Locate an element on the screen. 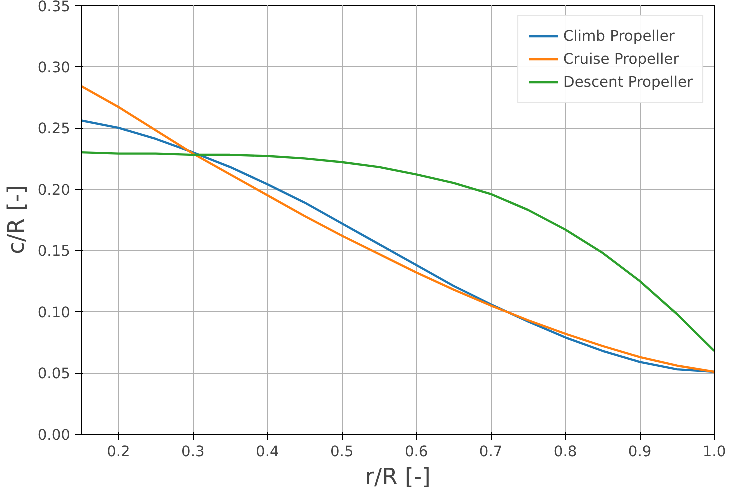 The width and height of the screenshot is (734, 493). x-tick-label: 0.5 is located at coordinates (342, 452).